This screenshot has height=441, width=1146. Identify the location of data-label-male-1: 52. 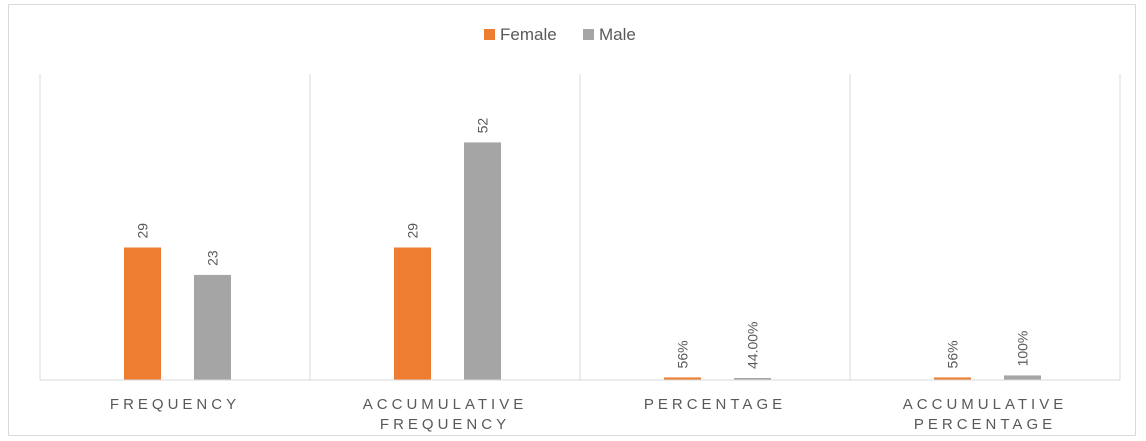
(483, 126).